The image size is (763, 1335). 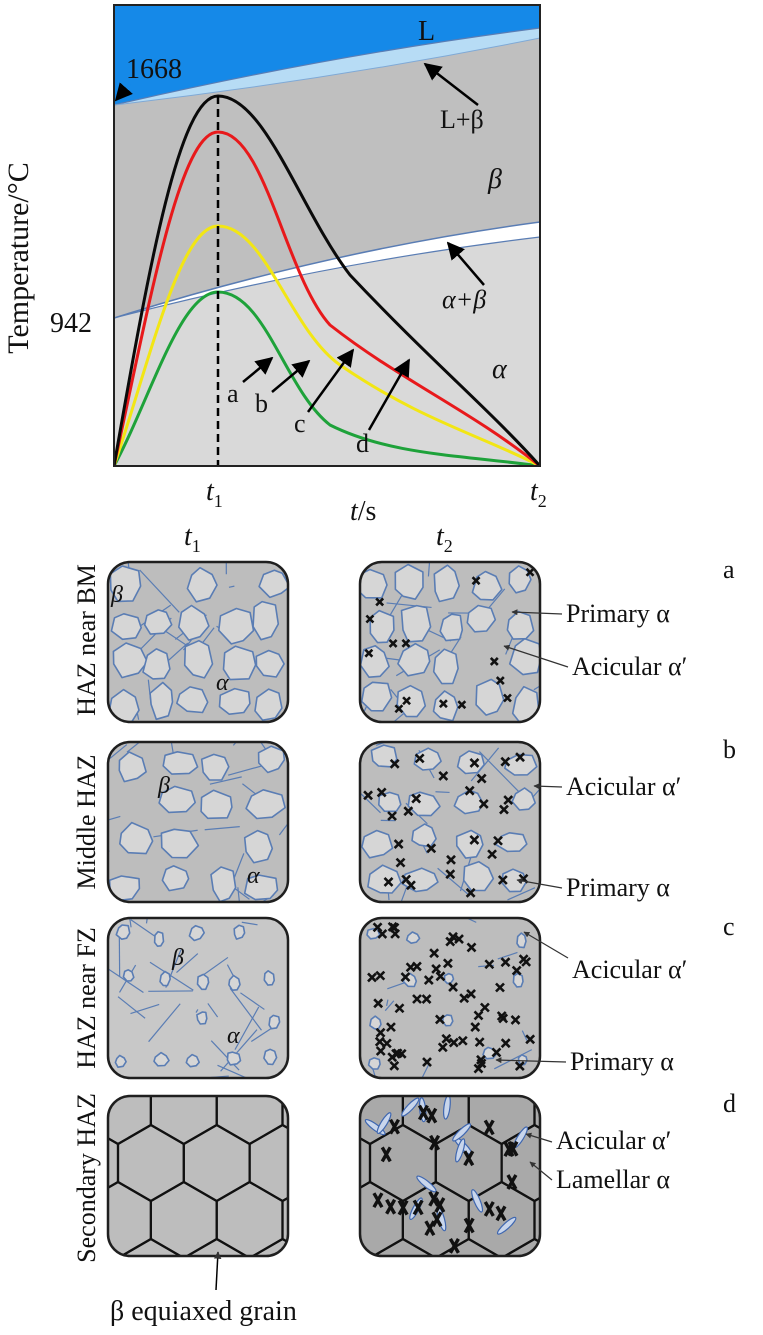 What do you see at coordinates (462, 119) in the screenshot?
I see `region-label-l-beta: L+β` at bounding box center [462, 119].